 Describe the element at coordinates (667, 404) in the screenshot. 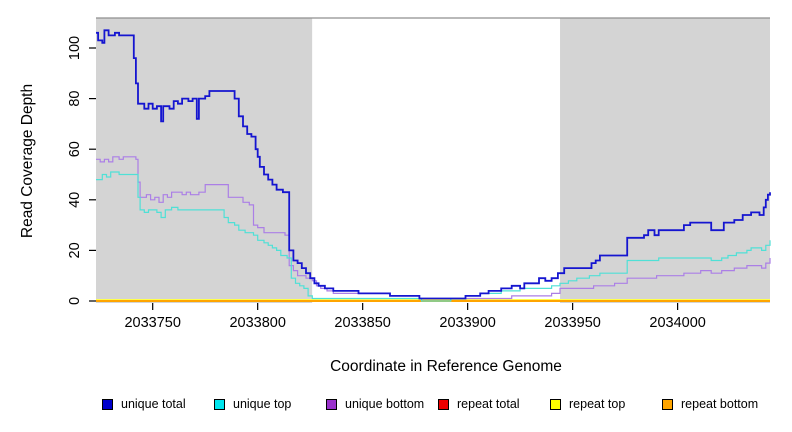

I see `legend-swatch-repeat-bottom` at that location.